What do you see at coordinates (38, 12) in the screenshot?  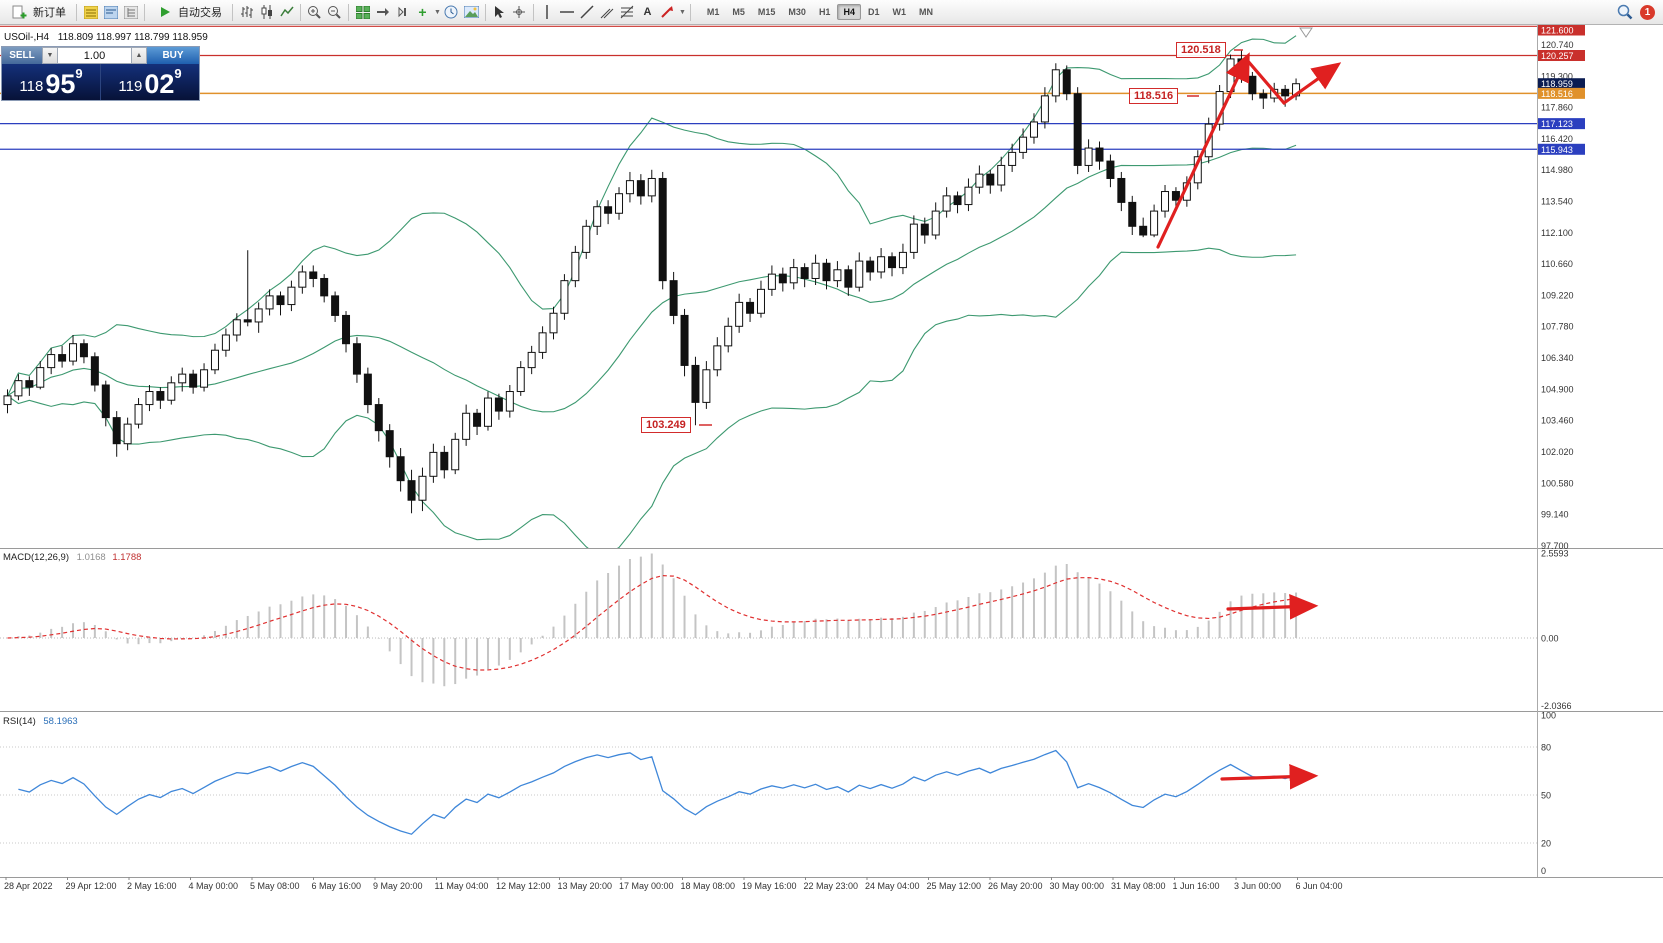 I see `new-order-button: 新订单` at bounding box center [38, 12].